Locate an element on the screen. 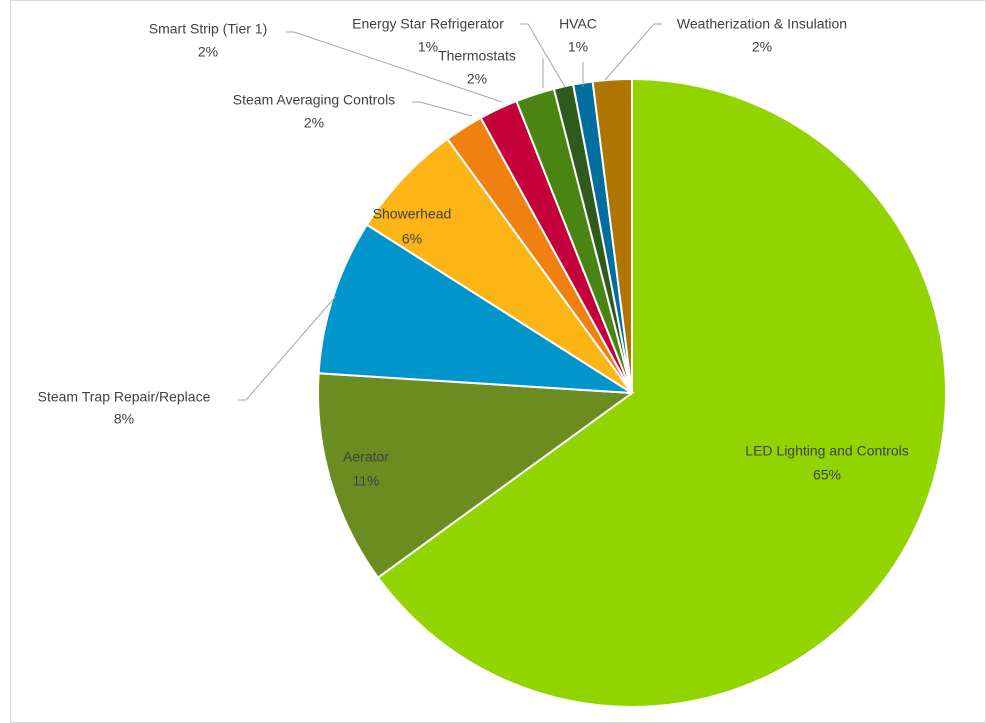 This screenshot has height=723, width=986. slice-label: Smart Strip (Tier 1) is located at coordinates (208, 29).